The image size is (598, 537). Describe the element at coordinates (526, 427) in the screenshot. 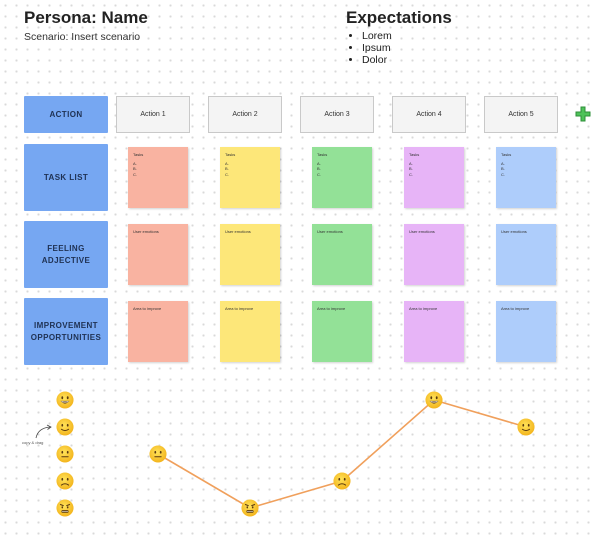

I see `smiling-face-point` at that location.